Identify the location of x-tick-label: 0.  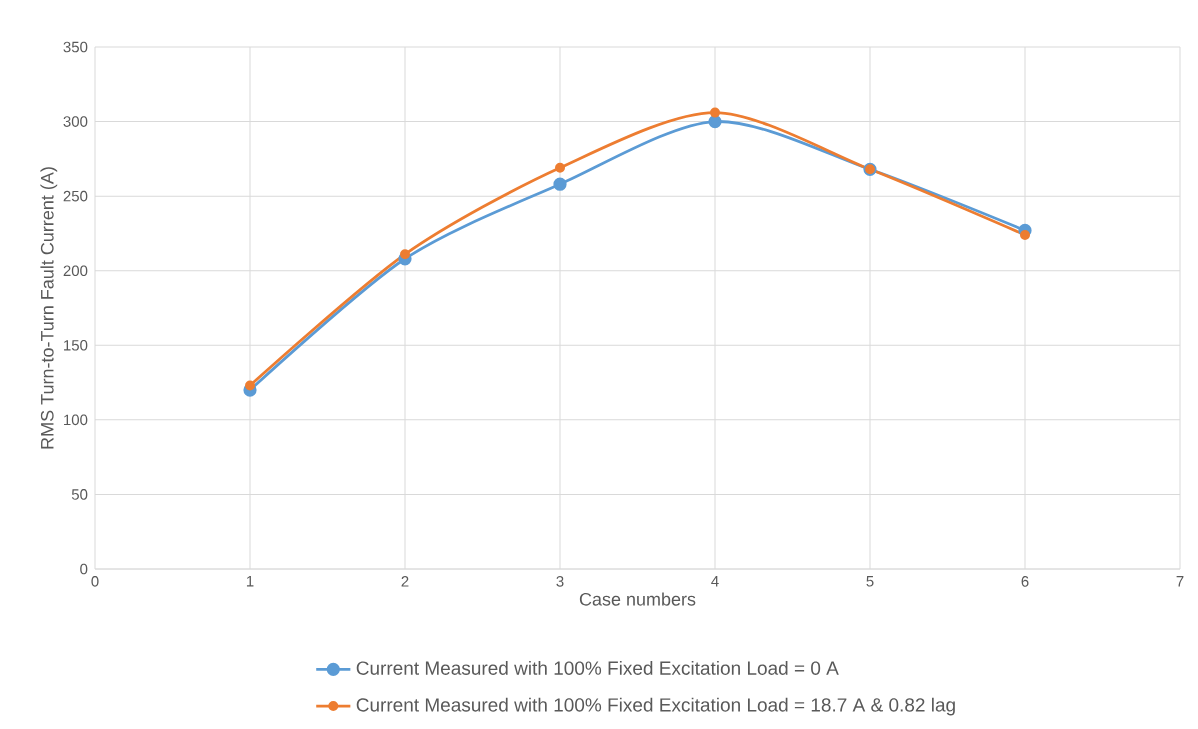
(95, 581).